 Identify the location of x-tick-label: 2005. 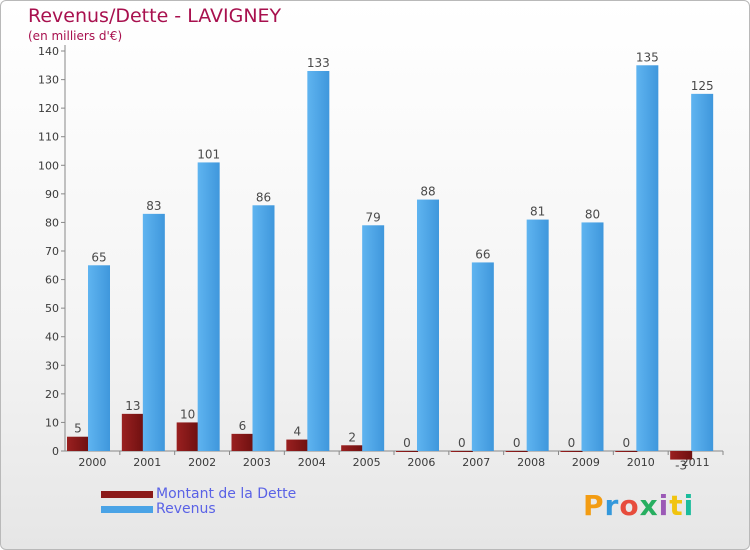
(367, 462).